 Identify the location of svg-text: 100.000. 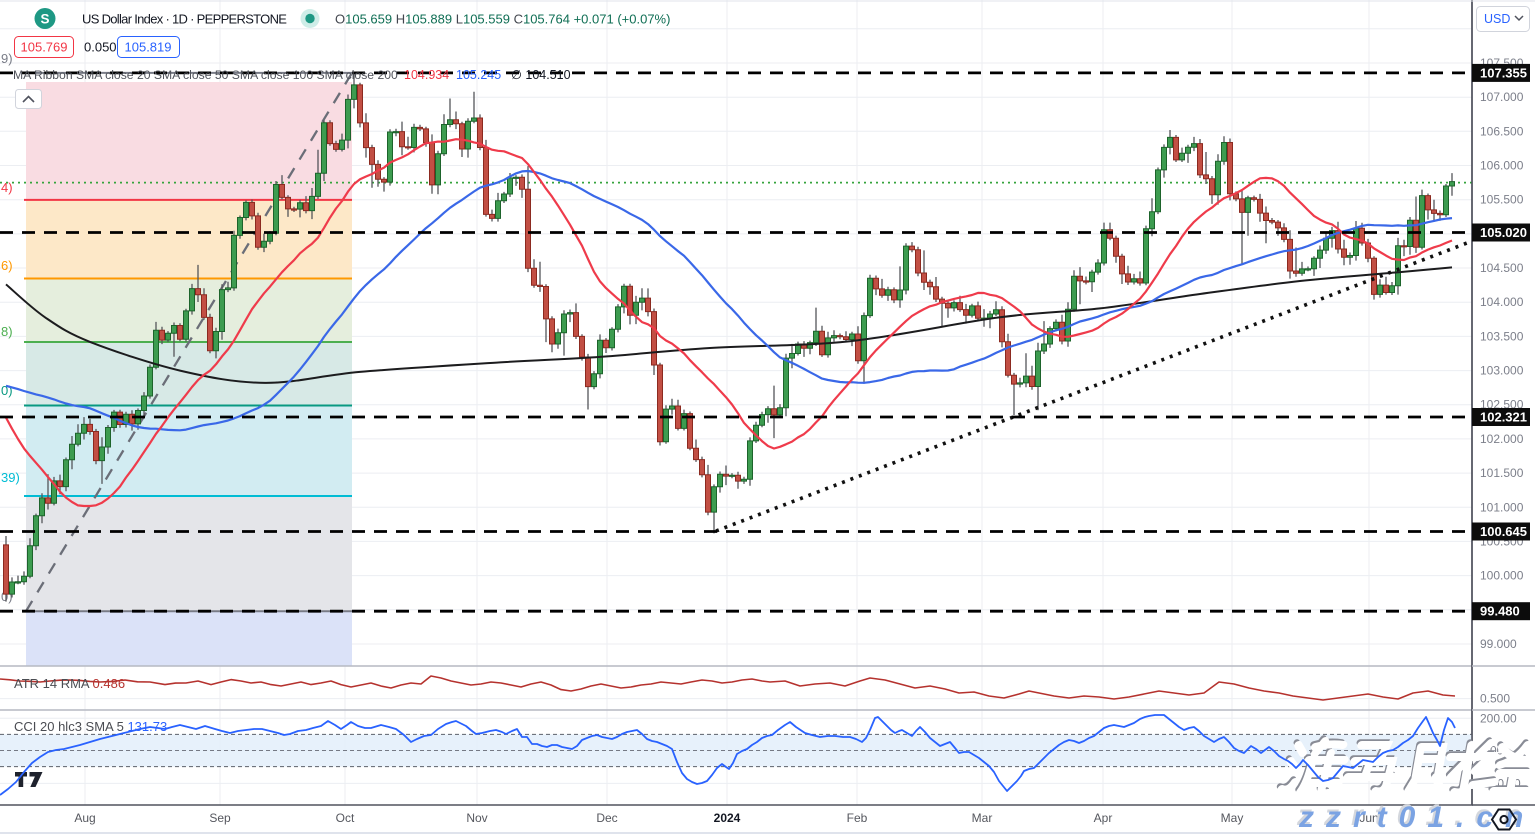
(1502, 576).